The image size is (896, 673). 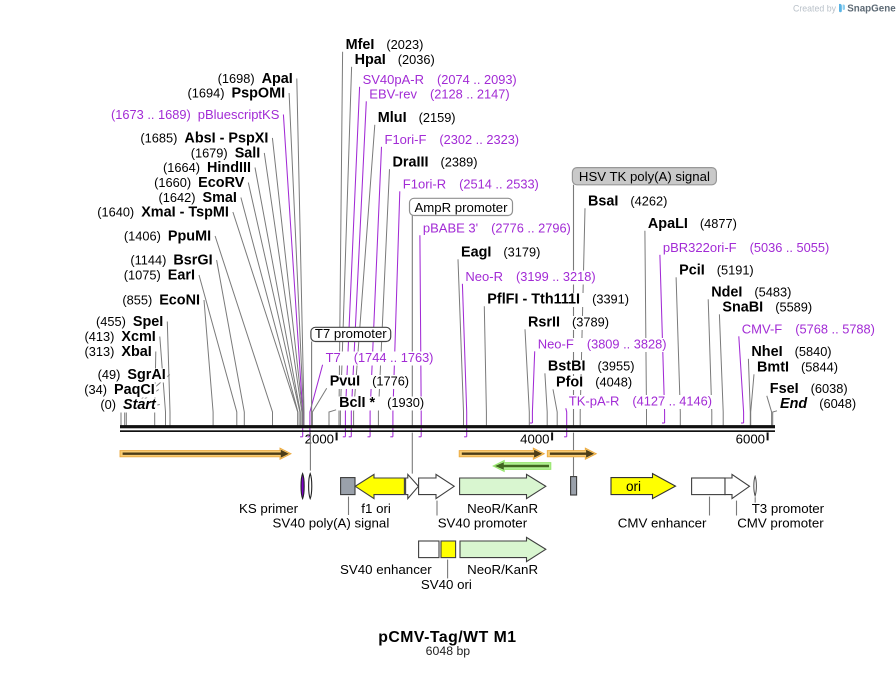 What do you see at coordinates (461, 207) in the screenshot?
I see `svg-text: AmpR promoter` at bounding box center [461, 207].